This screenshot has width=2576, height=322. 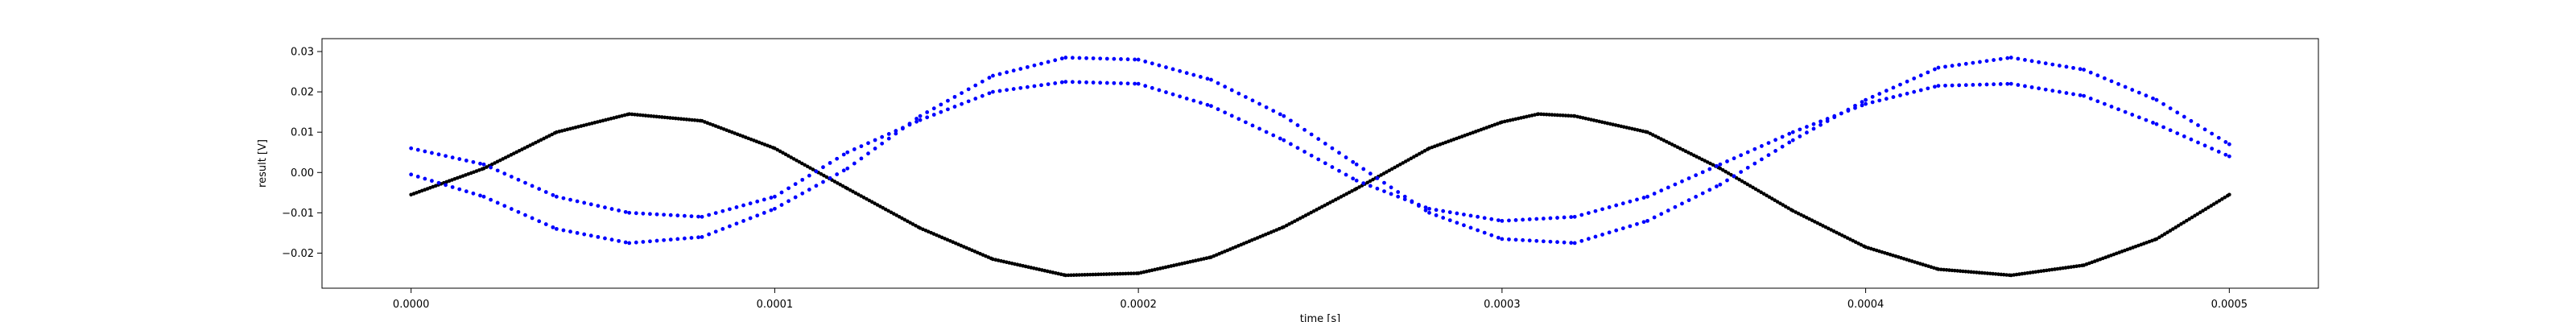 What do you see at coordinates (298, 254) in the screenshot?
I see `y-tick-label: −0.02` at bounding box center [298, 254].